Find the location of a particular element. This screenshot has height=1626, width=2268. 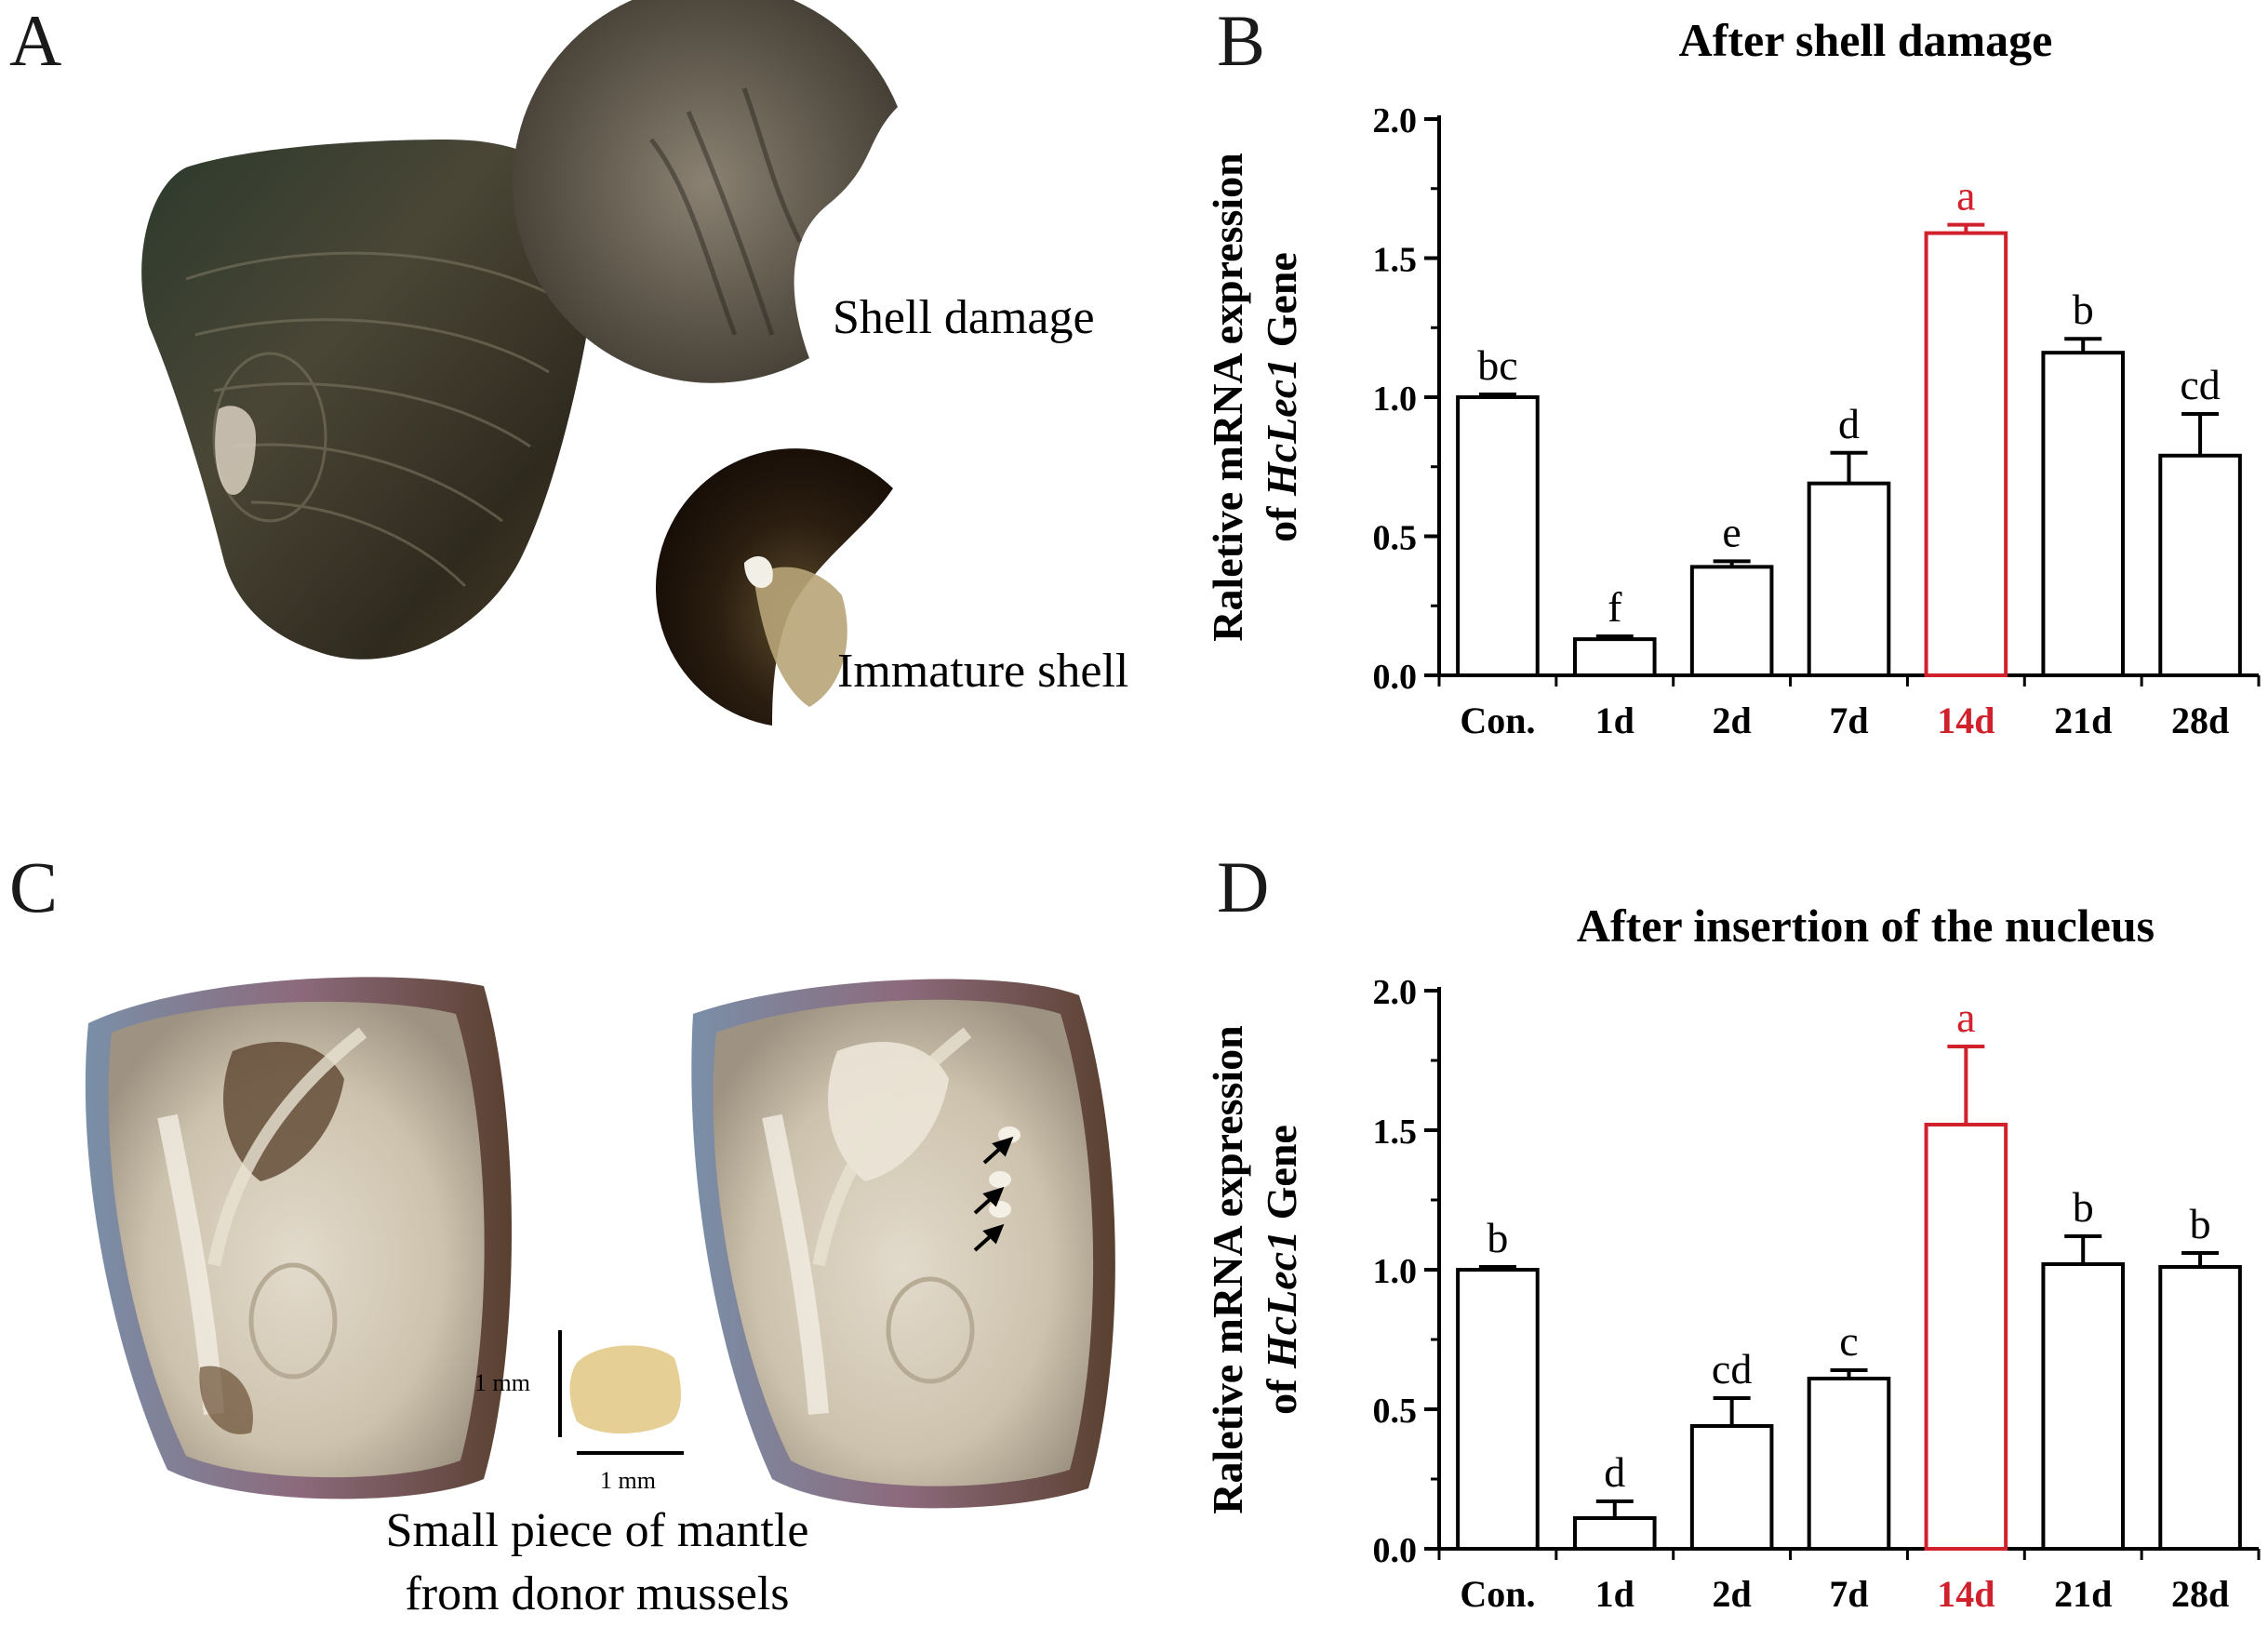

chart0-ylabel-line2-post: Gene is located at coordinates (1282, 305).